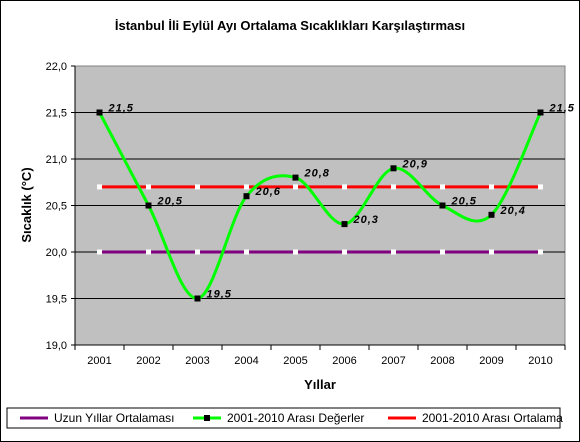 This screenshot has width=580, height=442. What do you see at coordinates (366, 220) in the screenshot?
I see `data-label: 20,3` at bounding box center [366, 220].